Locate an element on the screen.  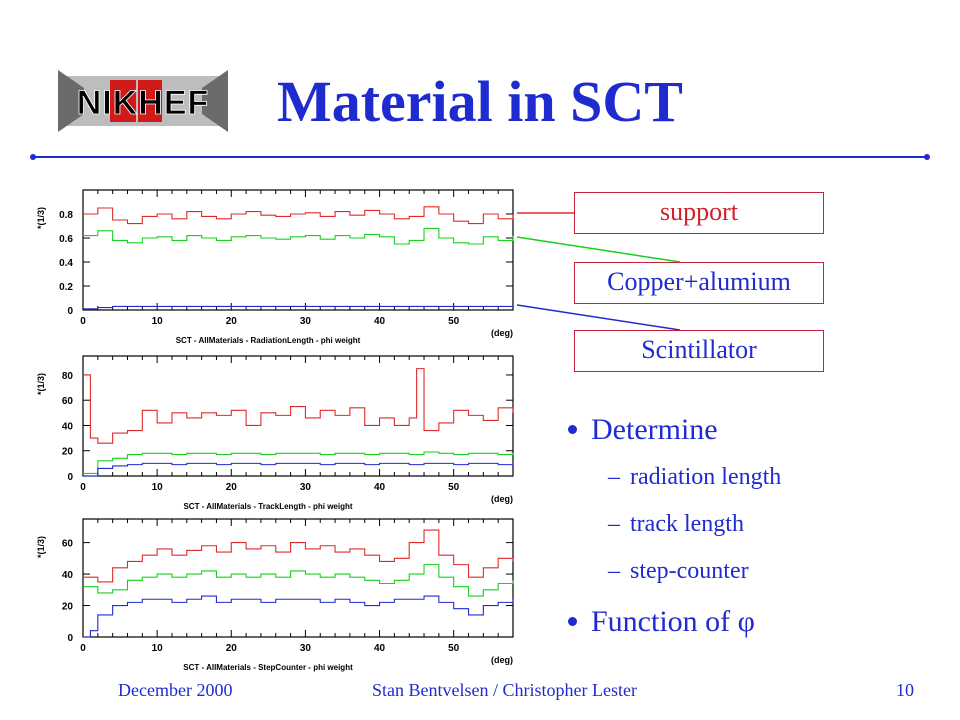
sub-bullet-track: – track length is located at coordinates (676, 524).